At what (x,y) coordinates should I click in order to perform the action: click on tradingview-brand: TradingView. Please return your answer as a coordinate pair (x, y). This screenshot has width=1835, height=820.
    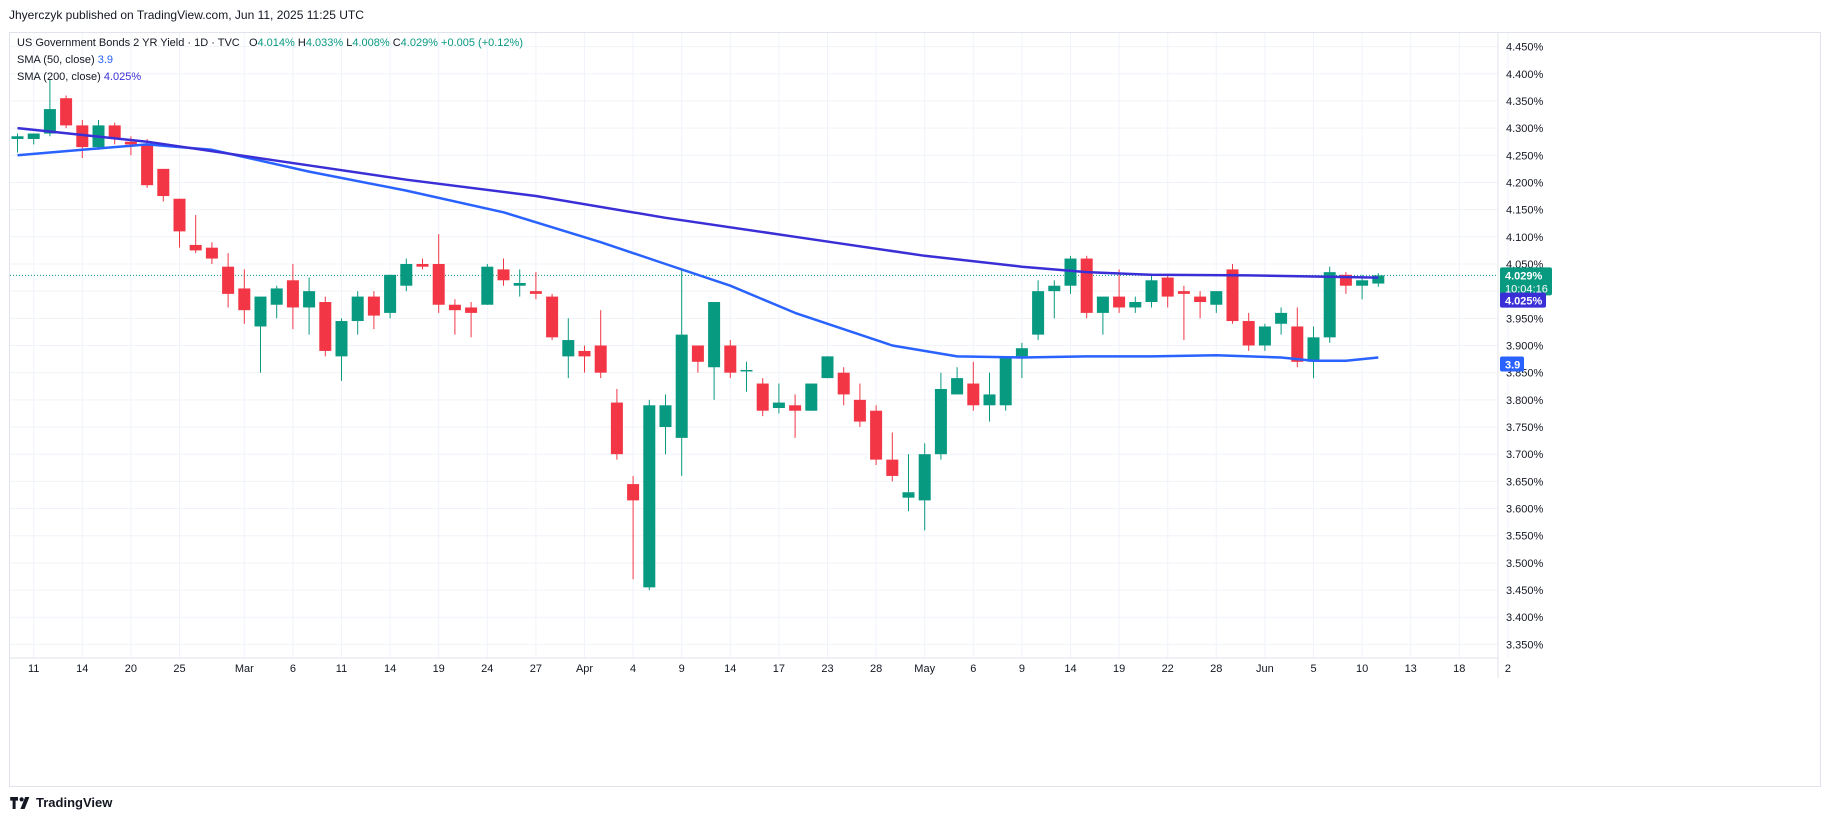
    Looking at the image, I should click on (61, 802).